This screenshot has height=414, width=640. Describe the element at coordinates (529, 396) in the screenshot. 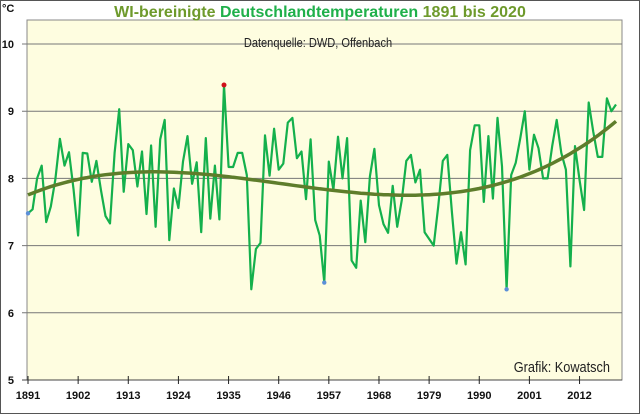

I see `x-tick-label: 2001` at that location.